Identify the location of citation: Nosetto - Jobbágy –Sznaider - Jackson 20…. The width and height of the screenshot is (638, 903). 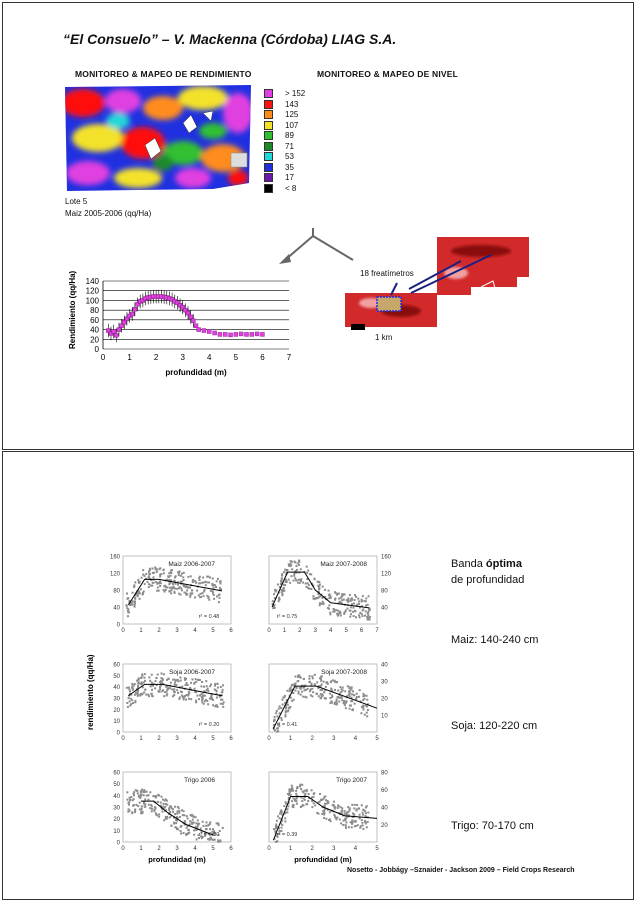
(461, 870).